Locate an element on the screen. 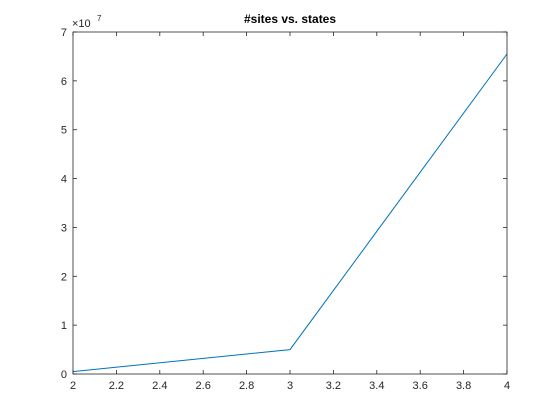 The height and width of the screenshot is (420, 560). x-tick-label: 3.8 is located at coordinates (463, 386).